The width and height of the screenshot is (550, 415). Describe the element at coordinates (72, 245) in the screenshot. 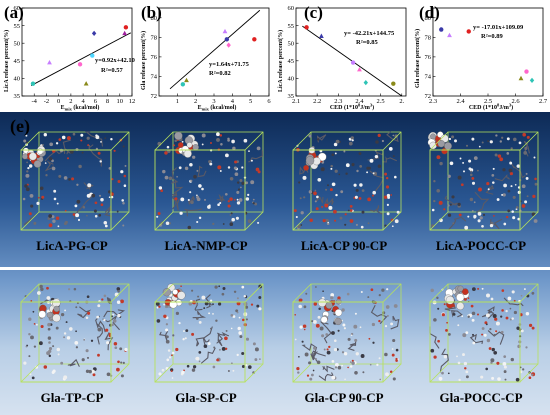

I see `snapshot-label: LicA-PG-CP` at that location.